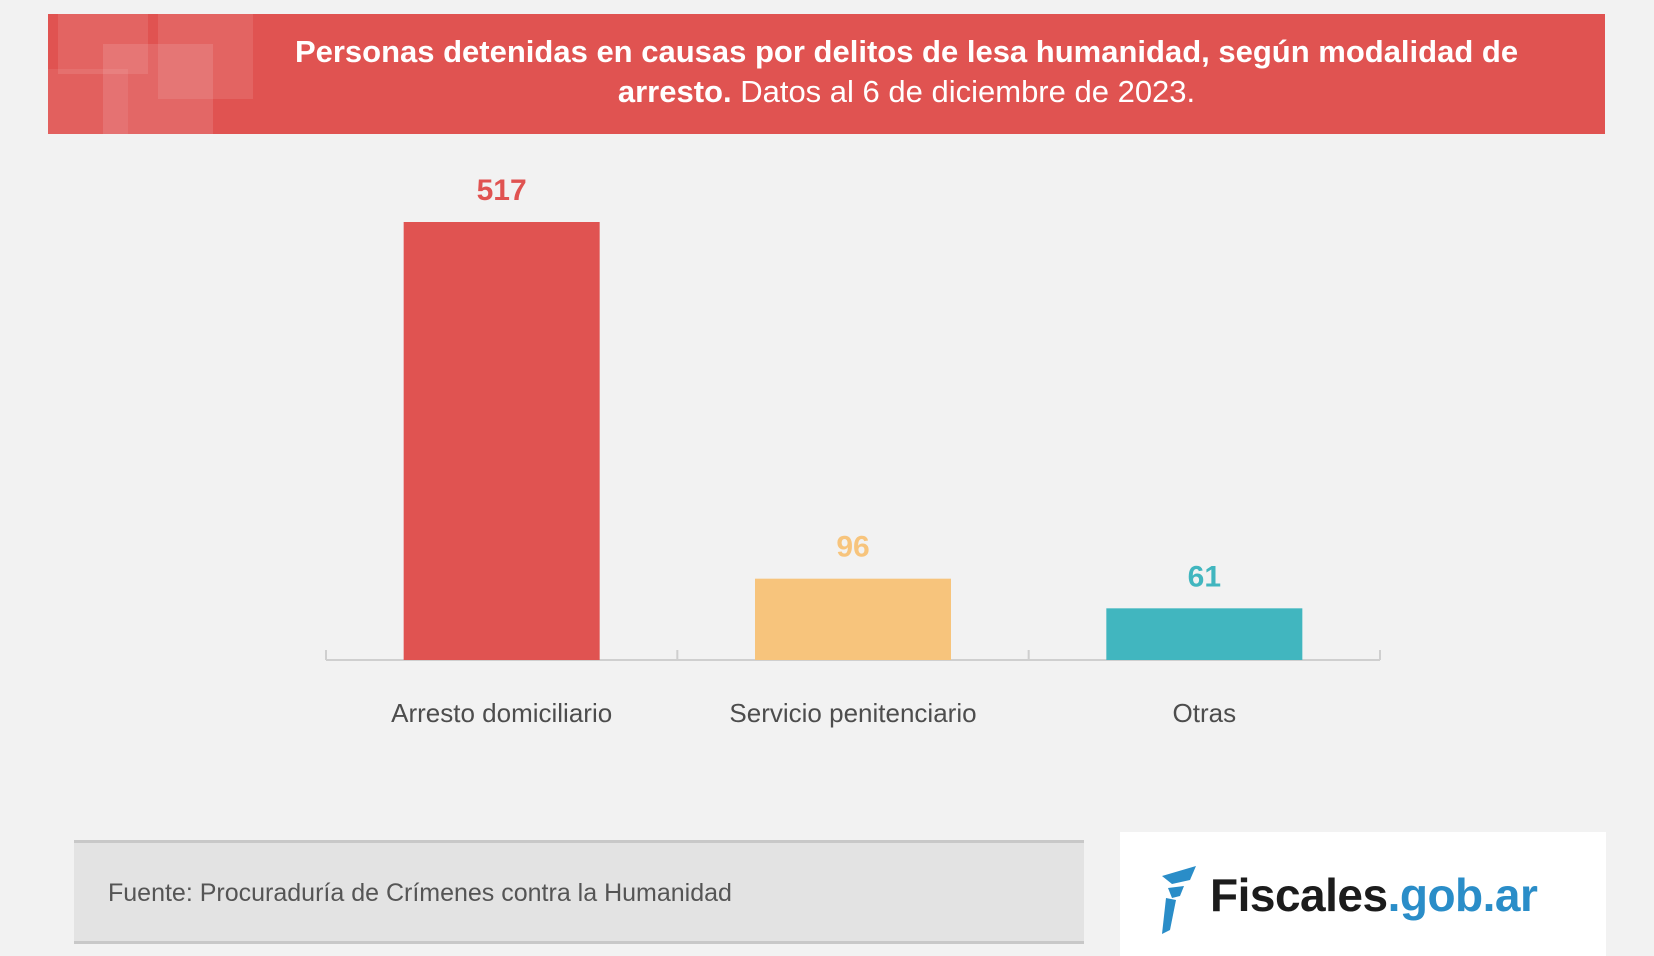 The width and height of the screenshot is (1654, 956). I want to click on fiscales-flag-icon, so click(1179, 900).